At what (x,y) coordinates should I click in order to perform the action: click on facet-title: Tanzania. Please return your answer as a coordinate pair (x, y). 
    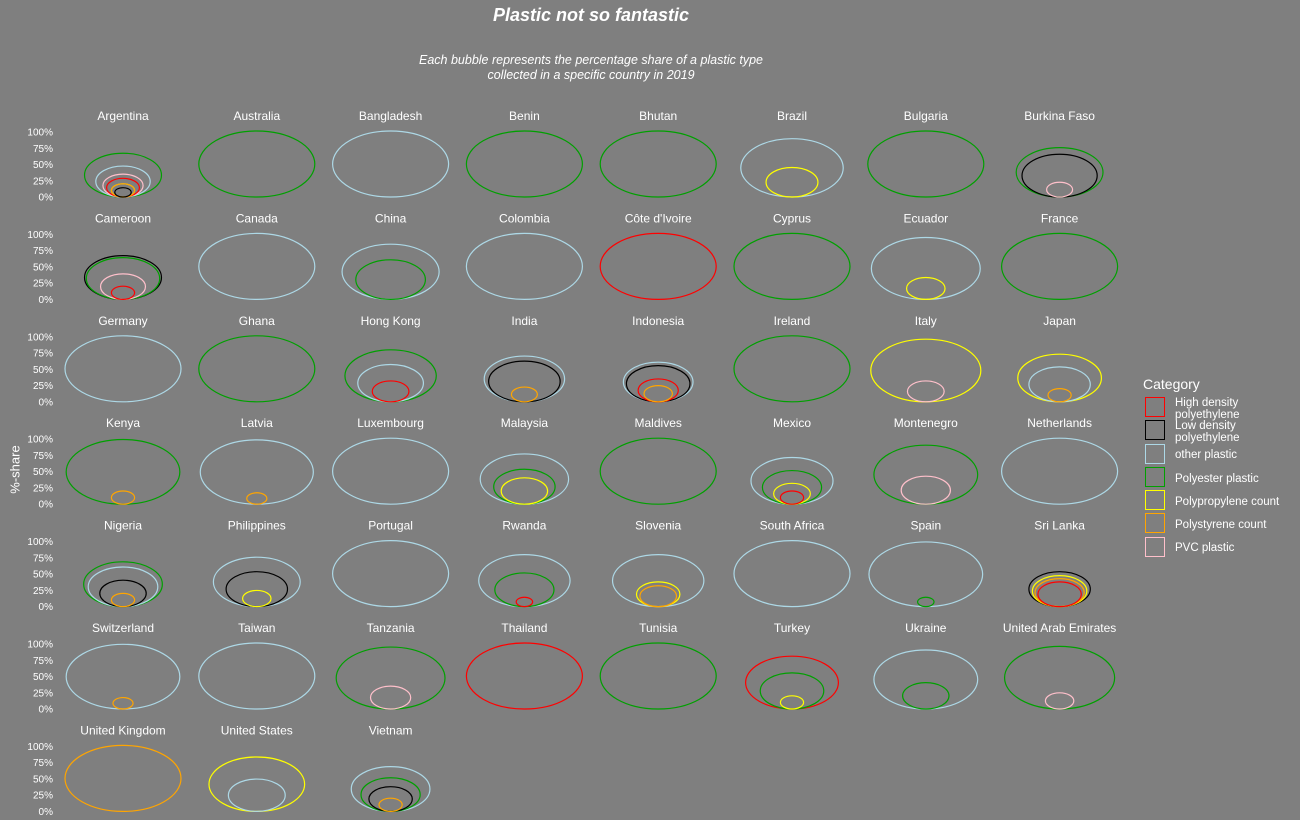
    Looking at the image, I should click on (391, 628).